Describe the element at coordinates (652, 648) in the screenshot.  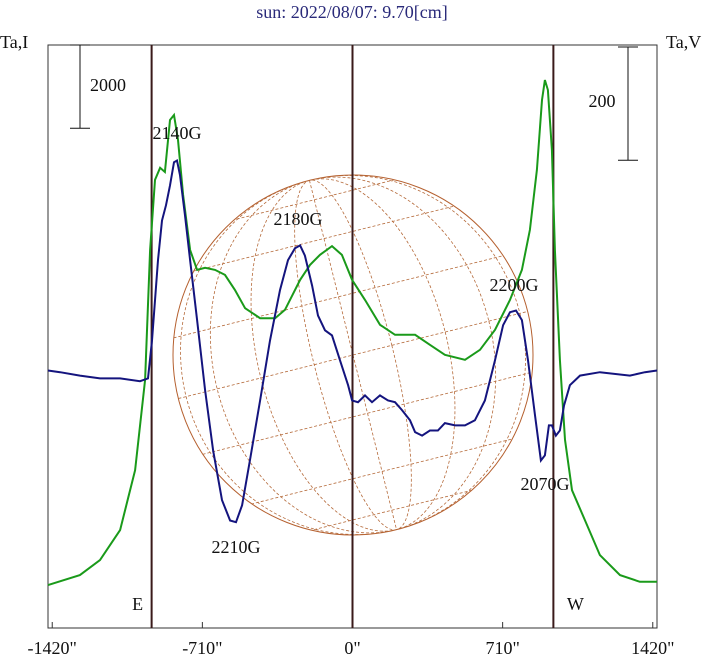
I see `x-tick-label: 1420"` at that location.